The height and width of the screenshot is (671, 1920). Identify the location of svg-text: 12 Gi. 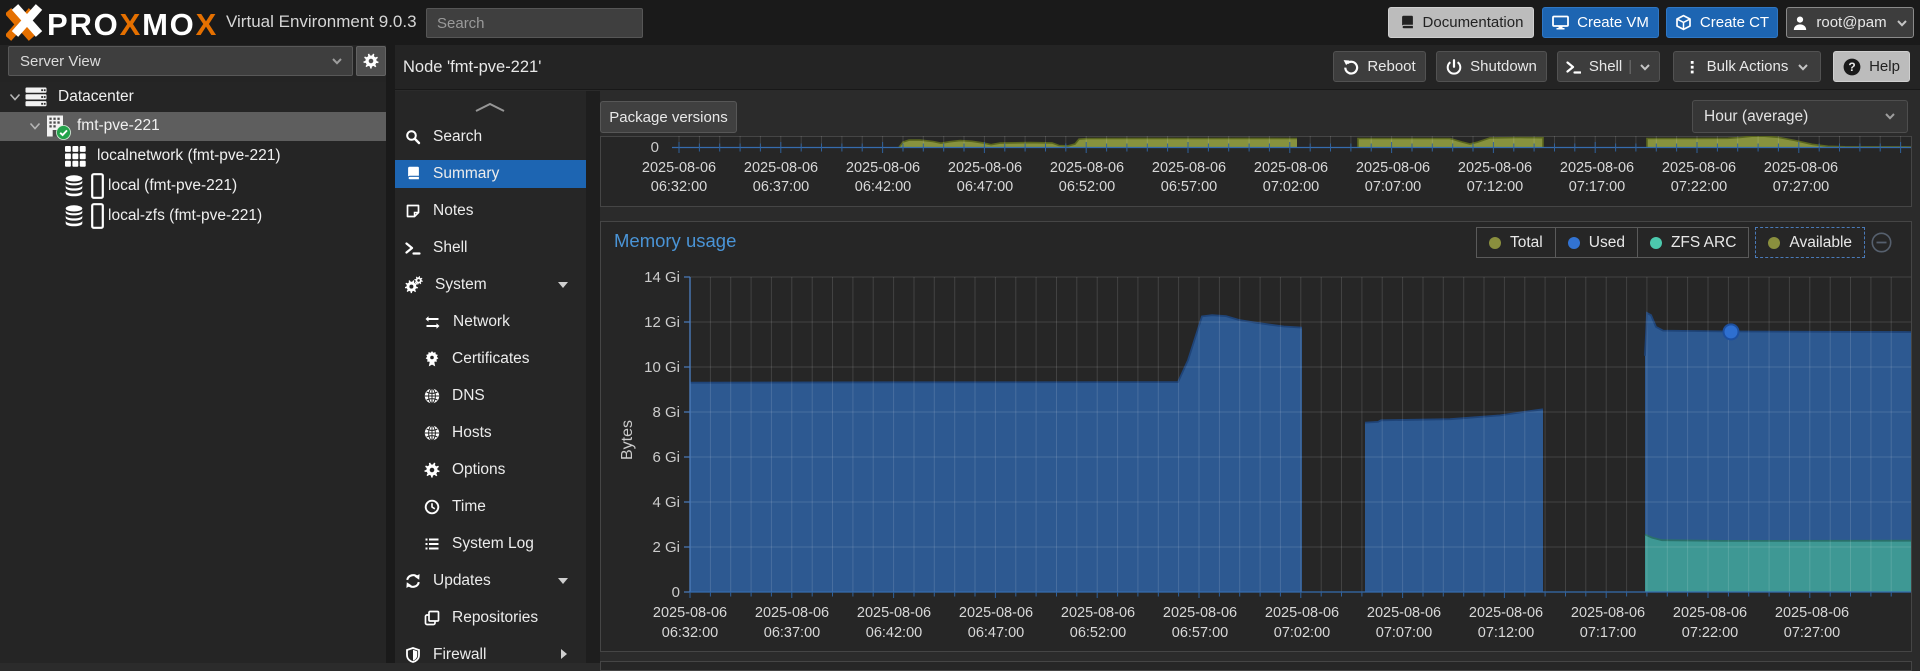
(662, 322).